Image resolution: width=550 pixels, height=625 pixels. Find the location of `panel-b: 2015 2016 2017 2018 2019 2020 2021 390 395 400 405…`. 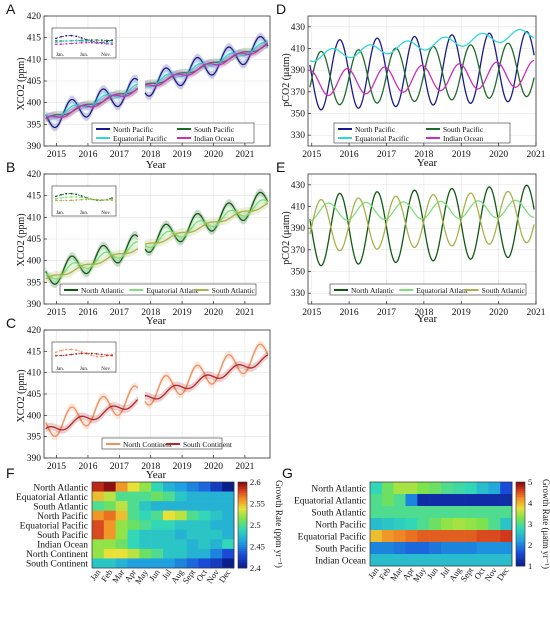

panel-b: 2015 2016 2017 2018 2019 2020 2021 390 395 400 405… is located at coordinates (149, 244).